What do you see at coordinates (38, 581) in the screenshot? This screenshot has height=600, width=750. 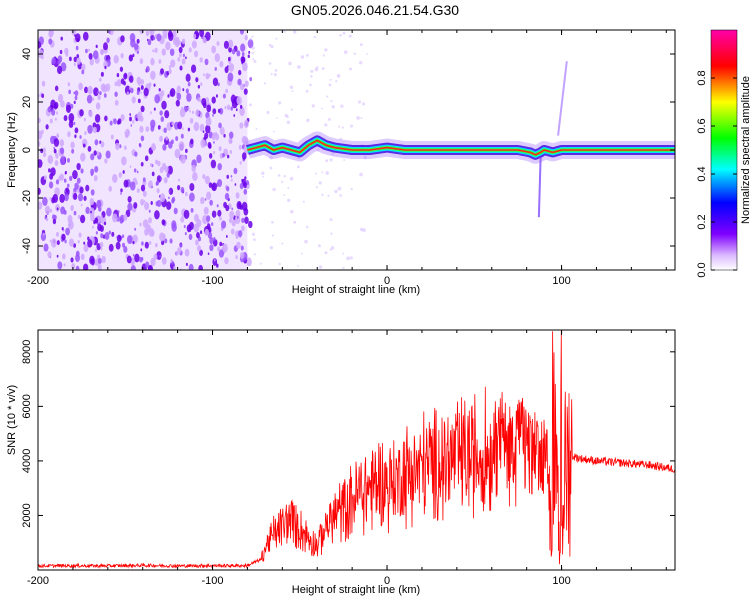 I see `snr-xtick-label: -200` at bounding box center [38, 581].